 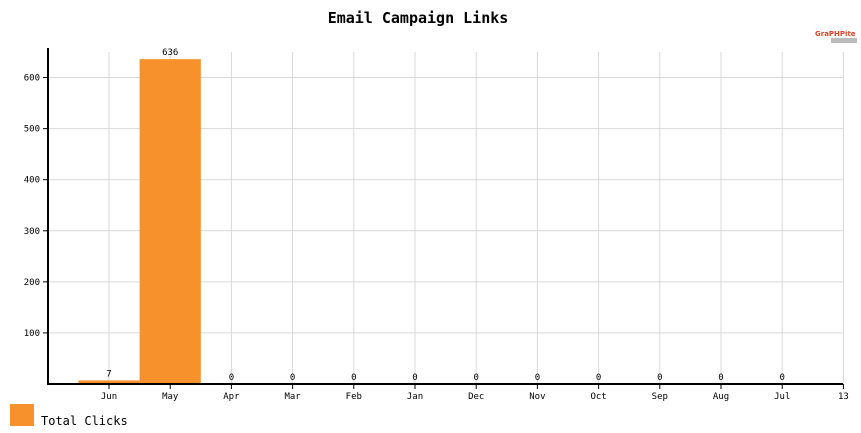 What do you see at coordinates (32, 283) in the screenshot?
I see `y-tick-label: 200` at bounding box center [32, 283].